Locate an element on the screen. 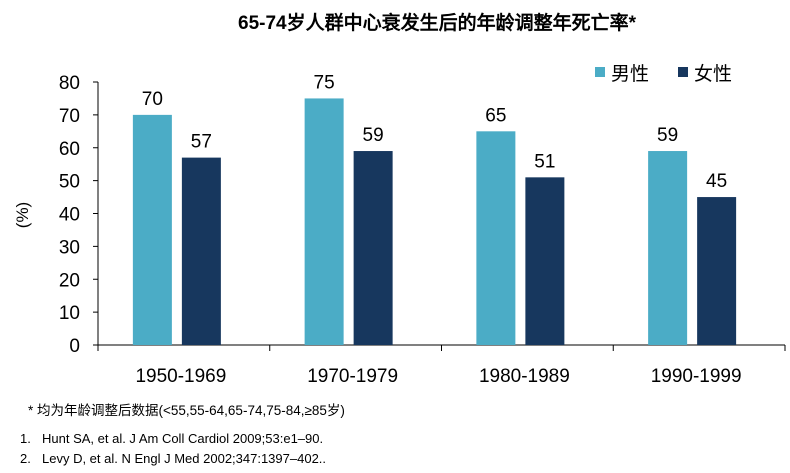 This screenshot has height=473, width=790. y-tick-label: 50 is located at coordinates (69, 182).